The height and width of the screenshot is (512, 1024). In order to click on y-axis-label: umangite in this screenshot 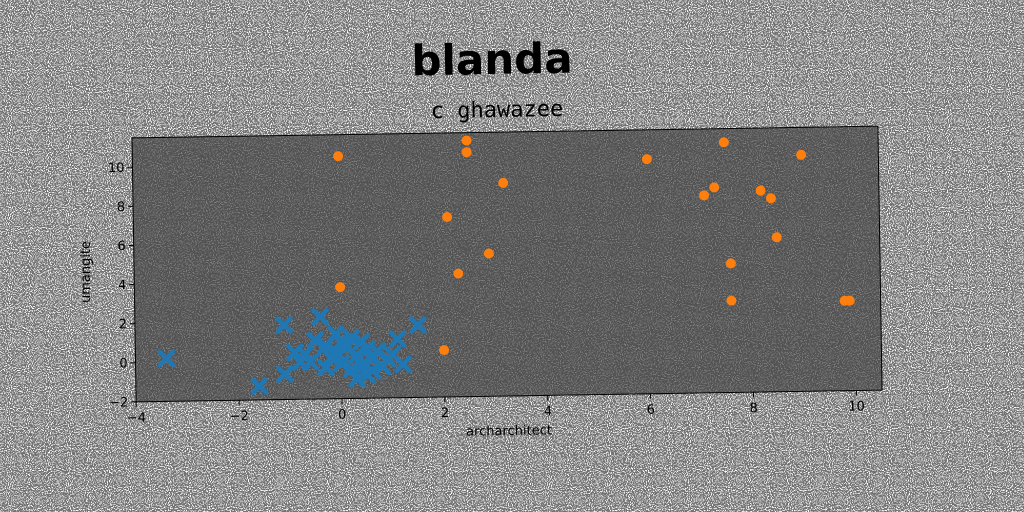, I will do `click(86, 272)`.